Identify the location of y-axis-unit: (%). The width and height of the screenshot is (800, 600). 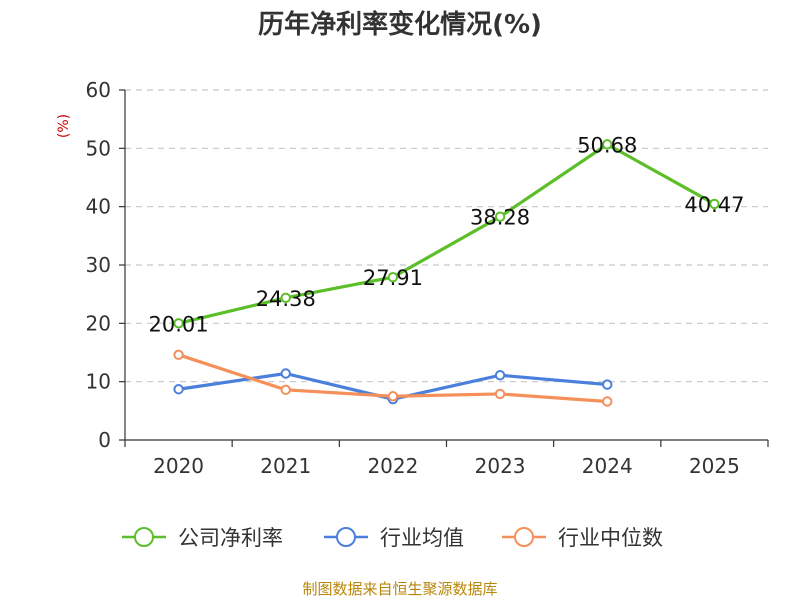
(64, 126).